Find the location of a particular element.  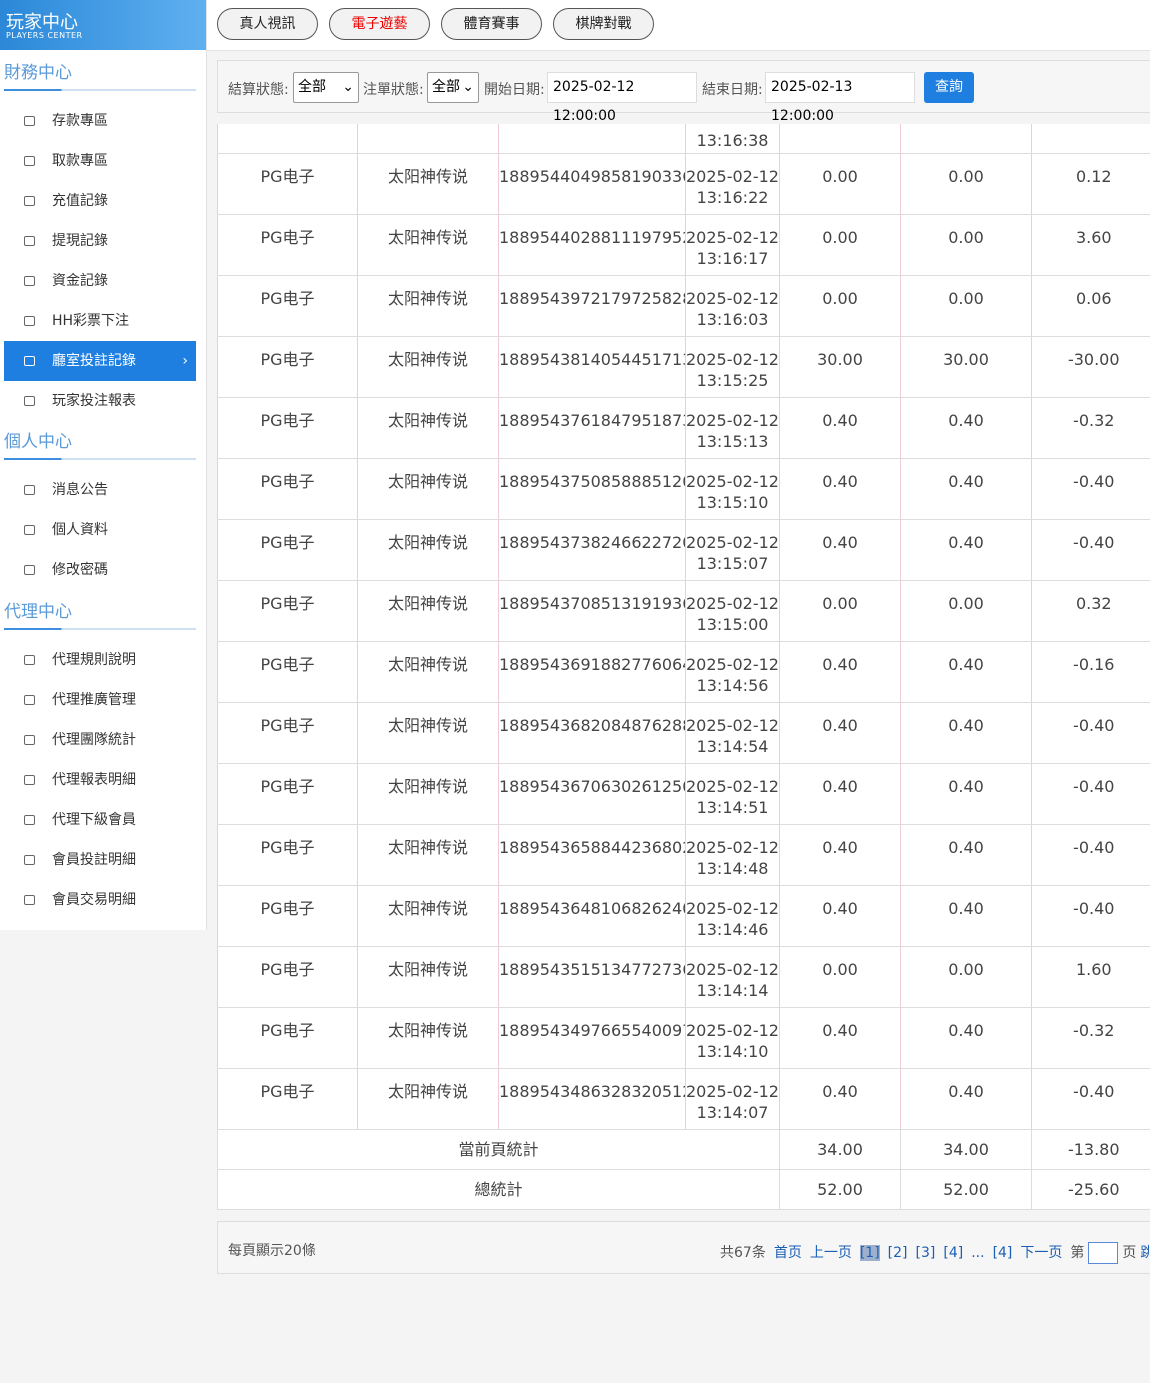

menu-item: 消息公告 is located at coordinates (100, 490).